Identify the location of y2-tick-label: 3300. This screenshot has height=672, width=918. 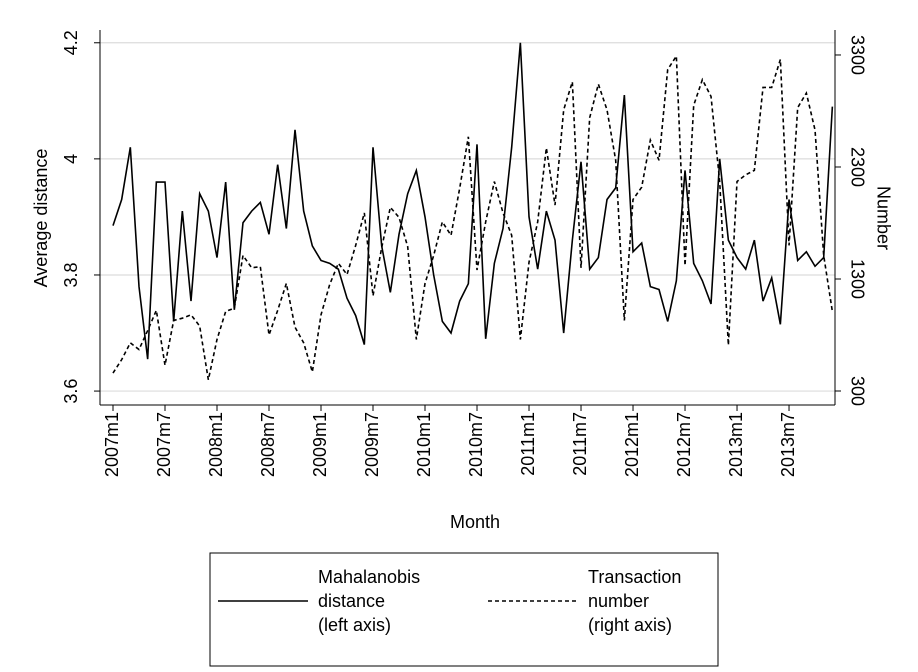
(857, 55).